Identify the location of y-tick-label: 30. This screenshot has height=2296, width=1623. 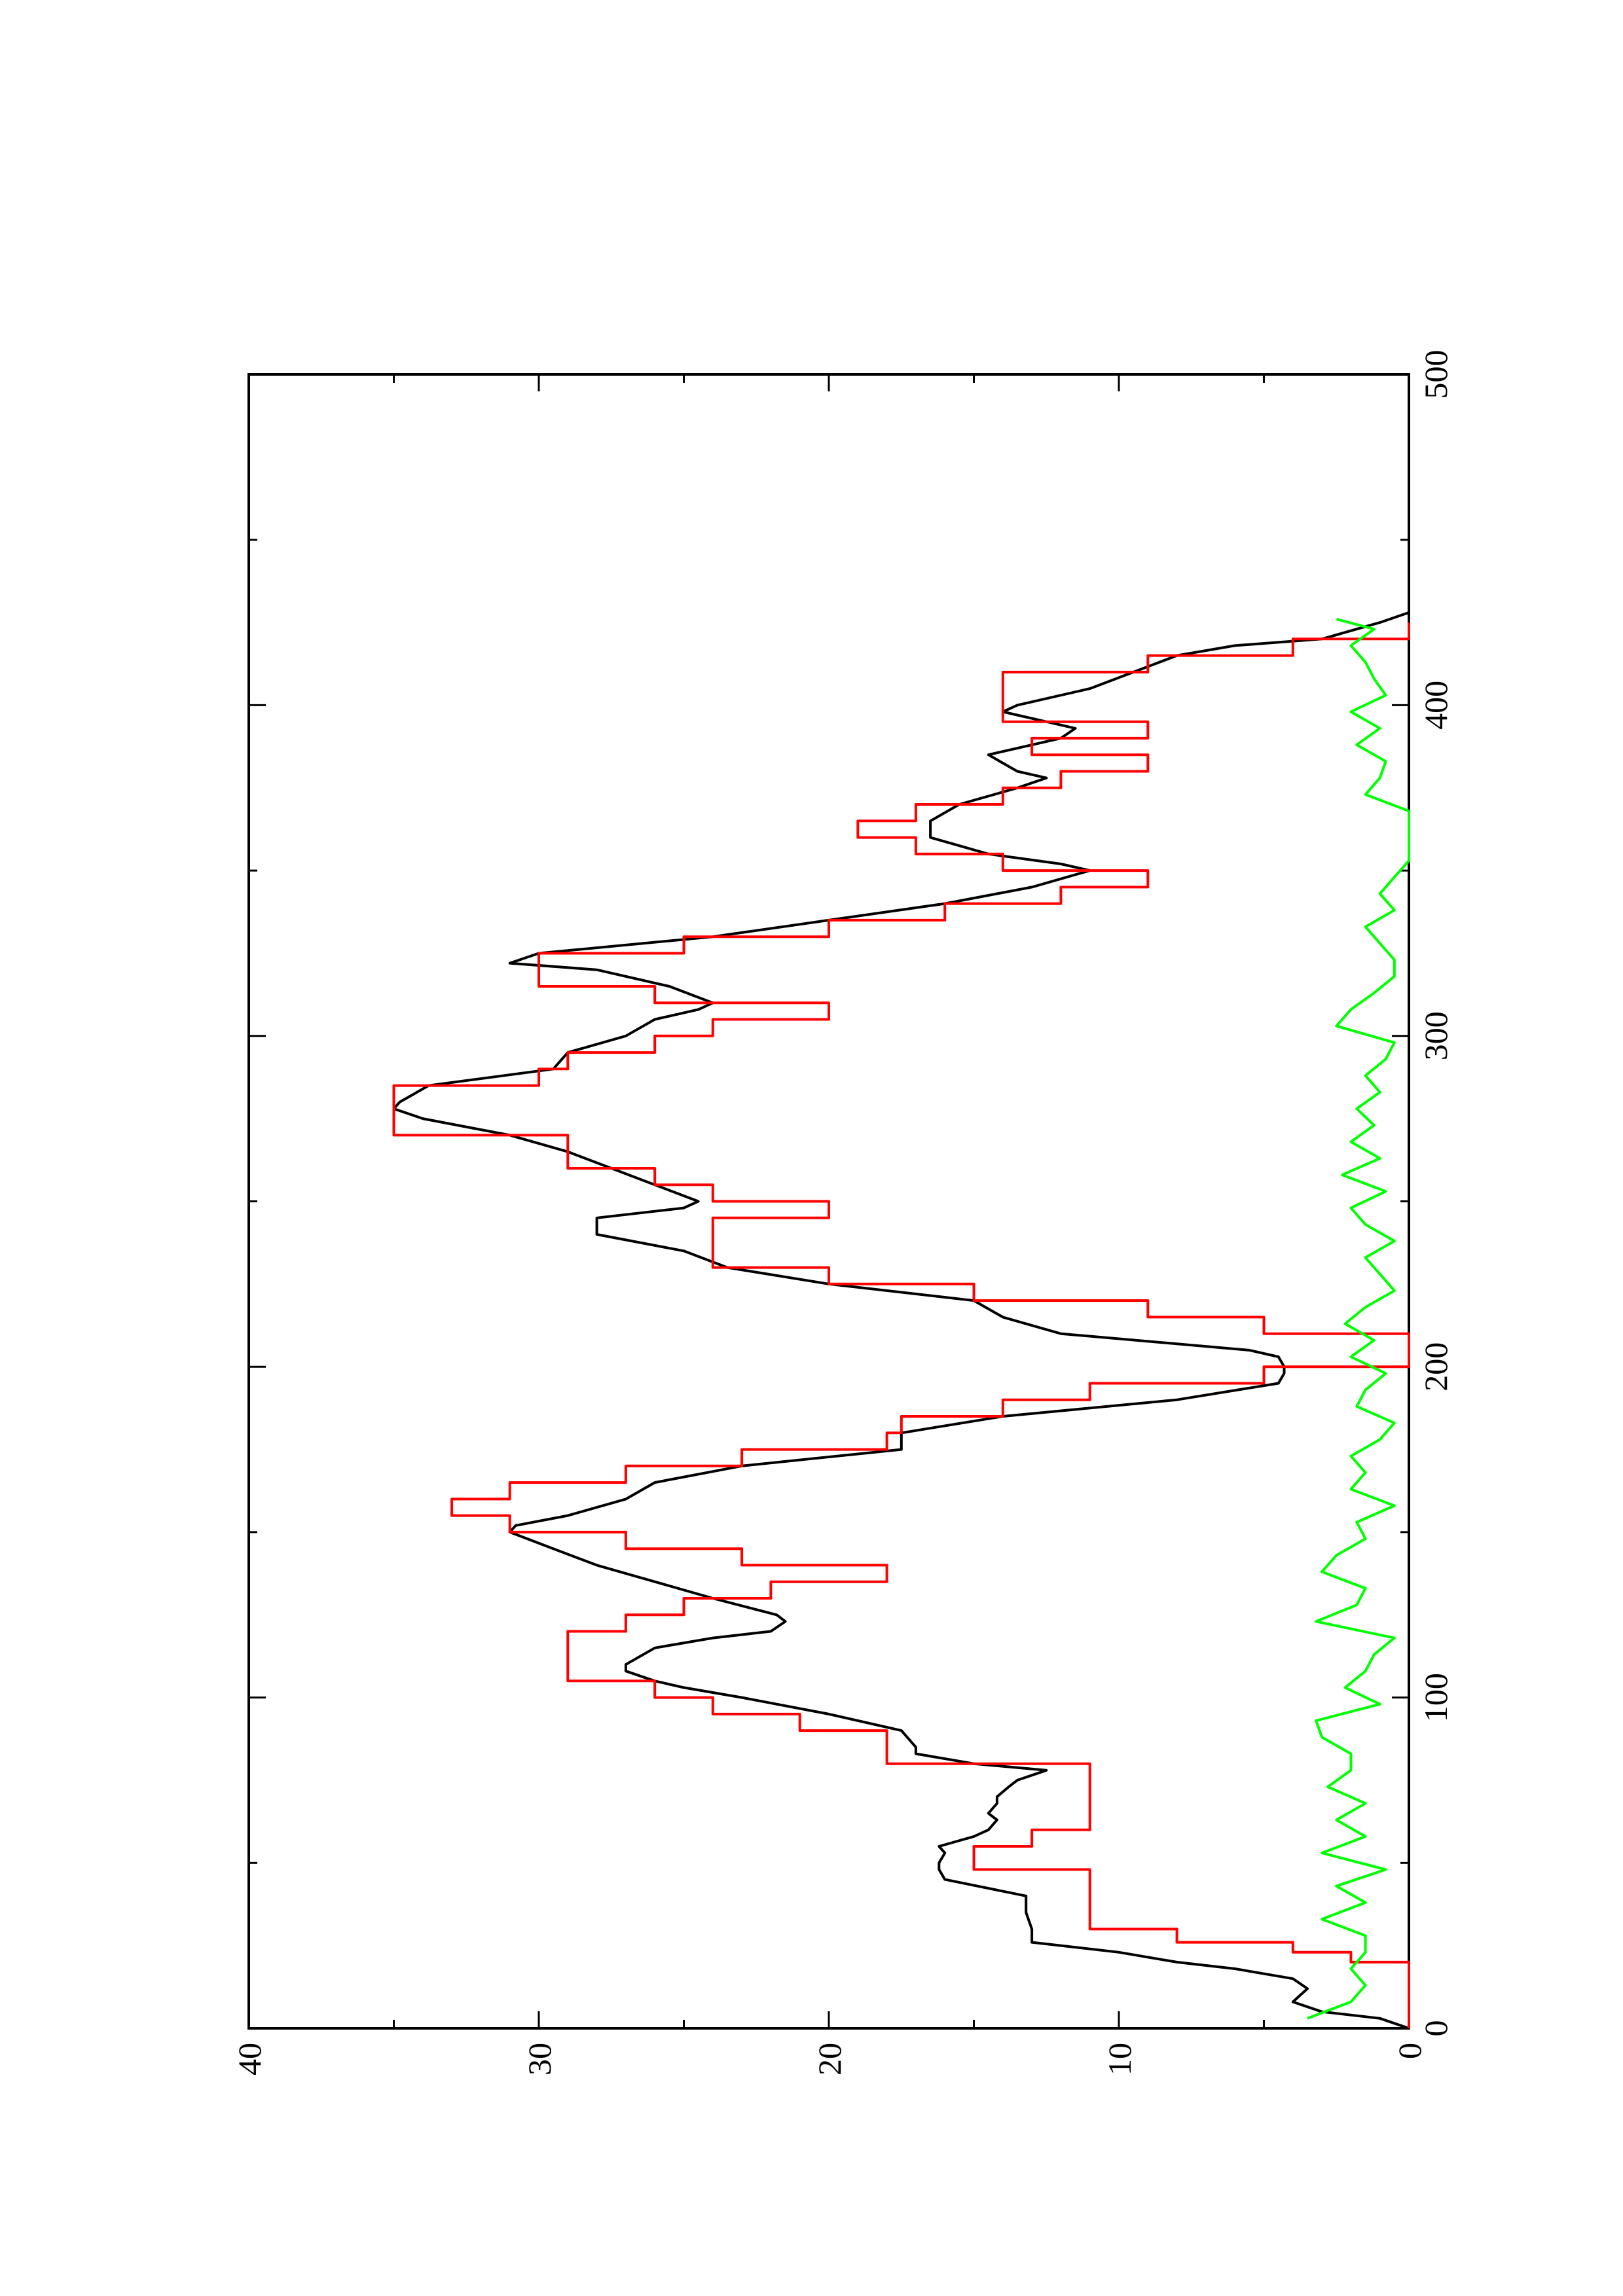
(539, 2059).